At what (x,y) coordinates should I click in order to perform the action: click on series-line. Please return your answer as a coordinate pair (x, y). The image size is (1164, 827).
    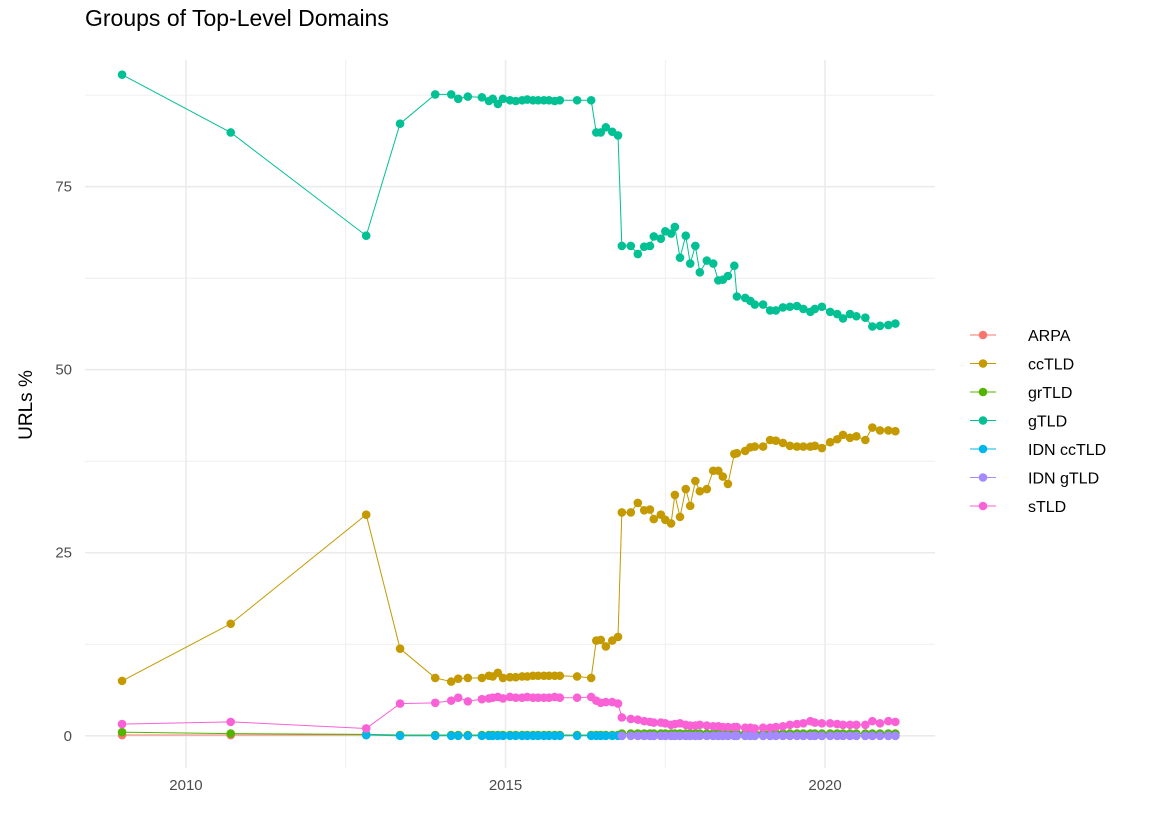
    Looking at the image, I should click on (509, 712).